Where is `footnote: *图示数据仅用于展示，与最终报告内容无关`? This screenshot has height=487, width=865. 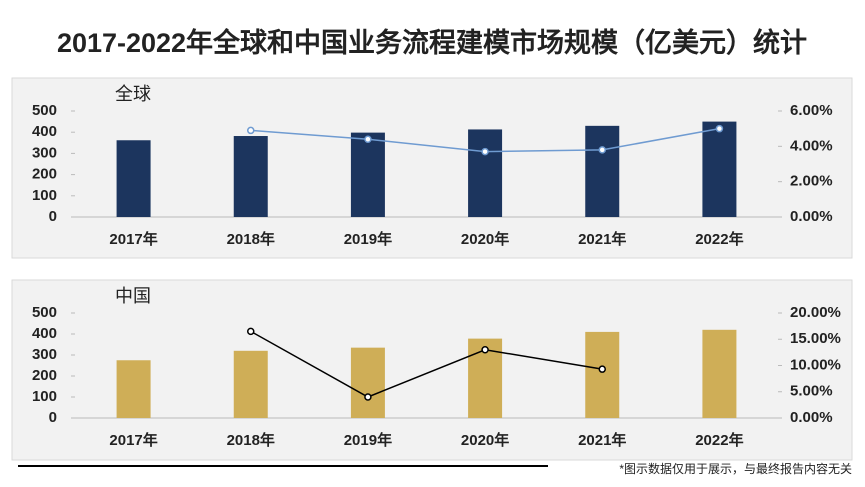 footnote: *图示数据仅用于展示，与最终报告内容无关 is located at coordinates (735, 468).